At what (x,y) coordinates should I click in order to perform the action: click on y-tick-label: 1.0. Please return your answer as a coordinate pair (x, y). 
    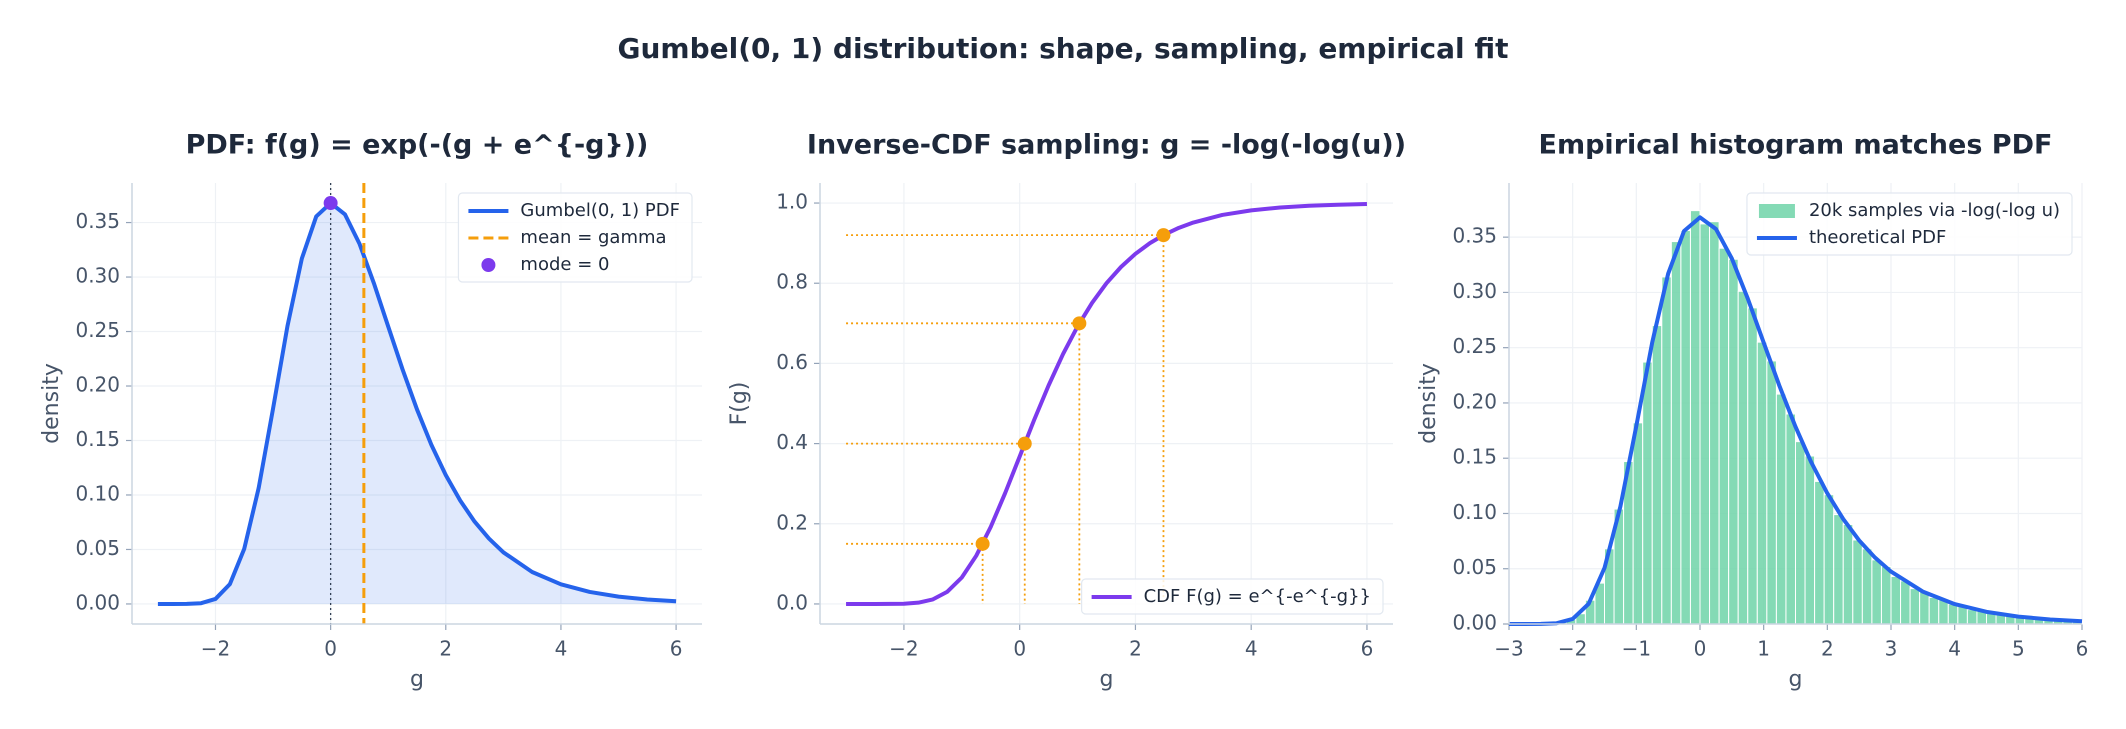
    Looking at the image, I should click on (792, 202).